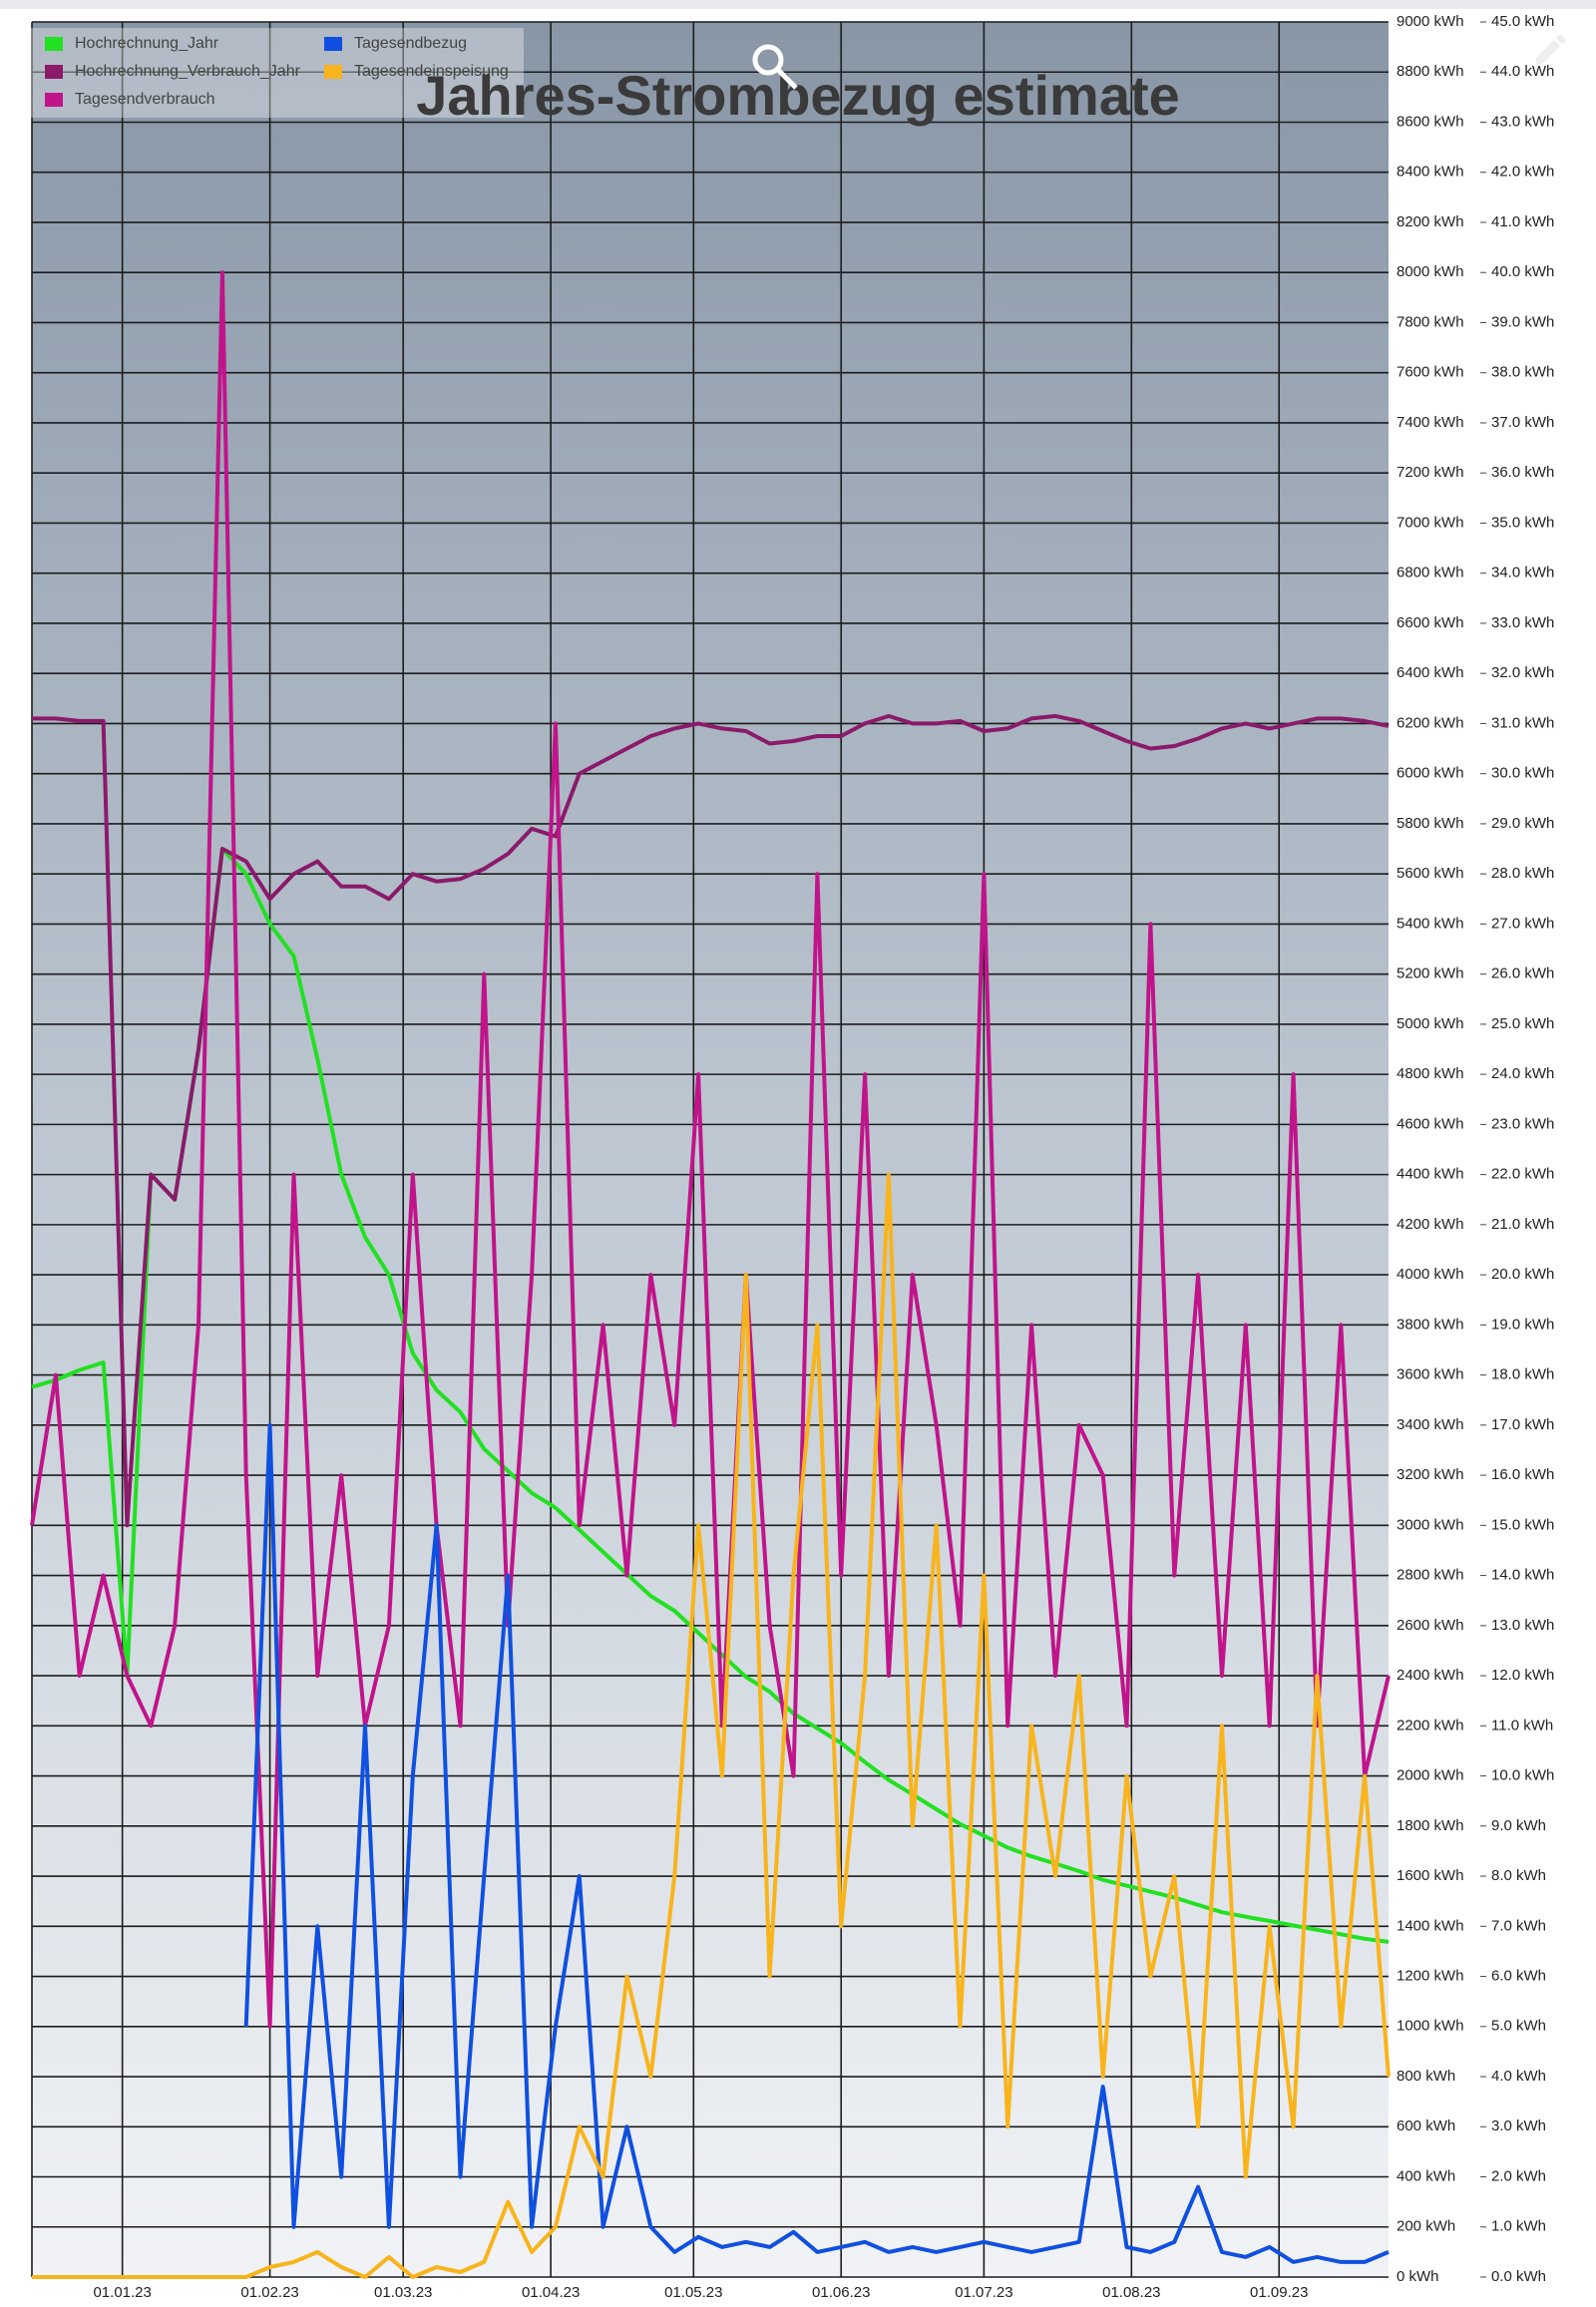  What do you see at coordinates (1522, 1274) in the screenshot?
I see `y2-tick-label: 20.0 kWh` at bounding box center [1522, 1274].